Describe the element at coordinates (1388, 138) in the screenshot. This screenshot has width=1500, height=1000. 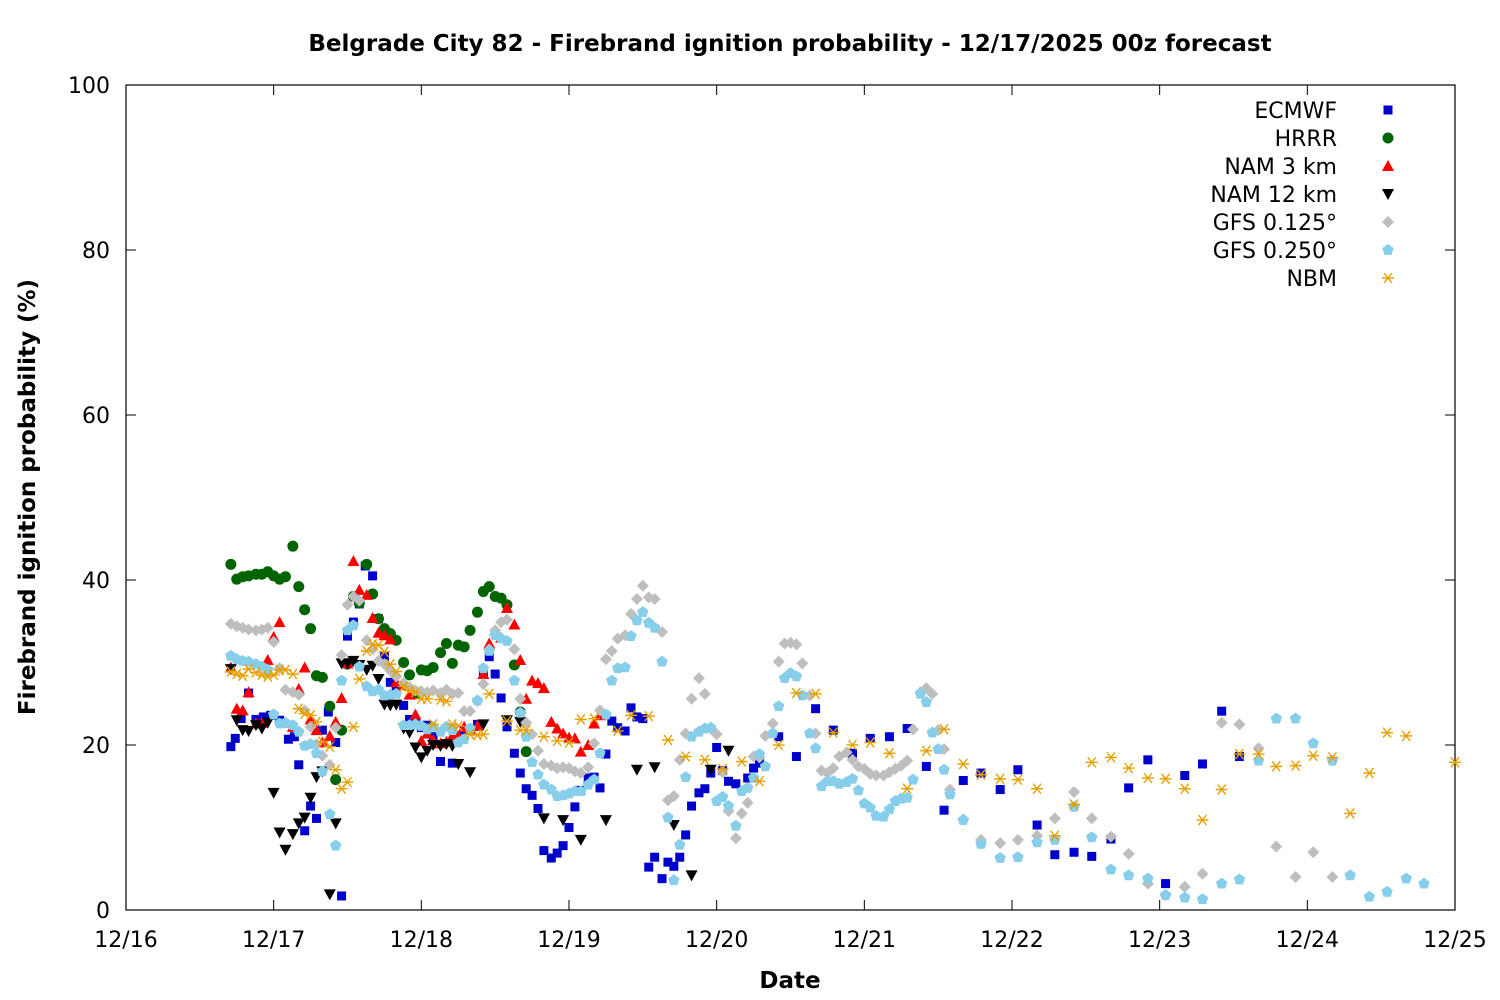
I see `legend-marker-hrrr` at that location.